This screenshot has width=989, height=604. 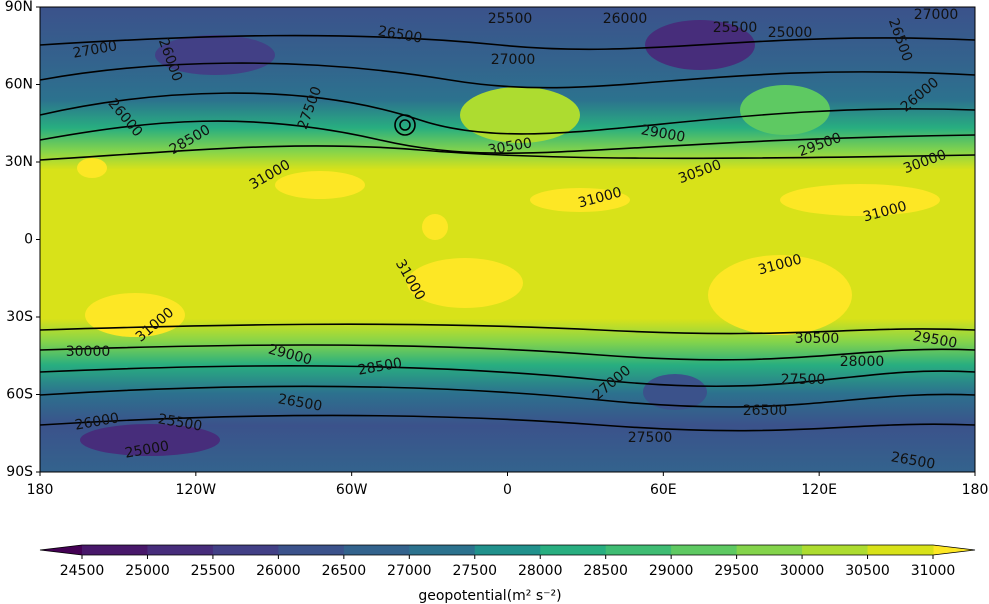 I want to click on lat-tick-label: 90N, so click(x=19, y=7).